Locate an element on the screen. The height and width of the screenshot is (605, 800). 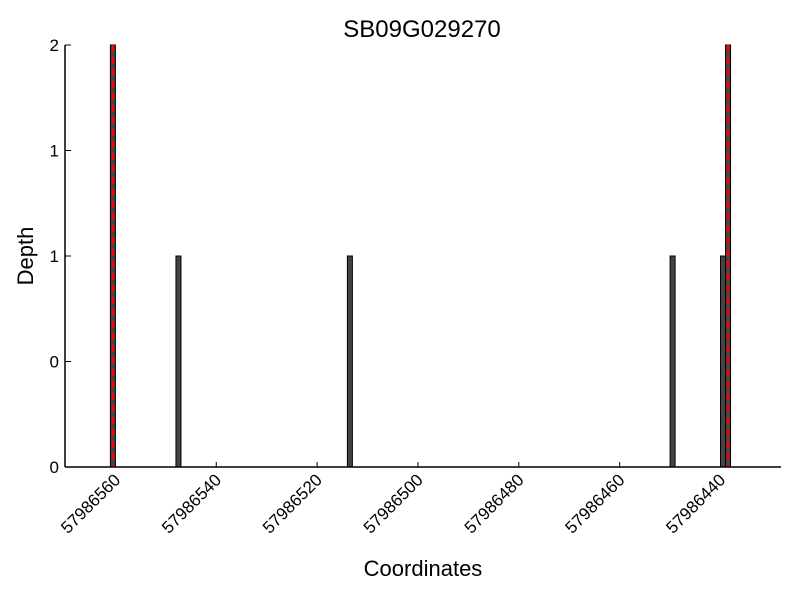
chart-title: SB09G029270 is located at coordinates (421, 29).